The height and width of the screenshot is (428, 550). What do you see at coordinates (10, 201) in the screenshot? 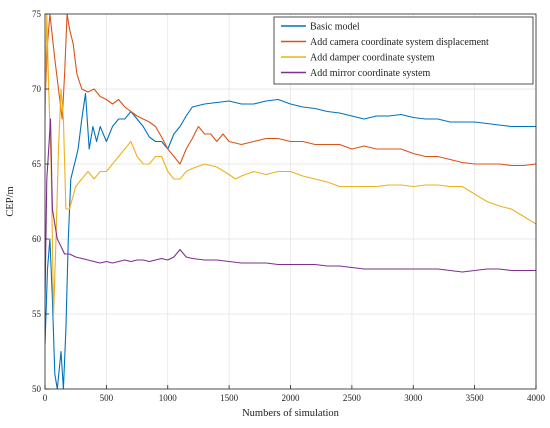
I see `y-axis-label: CEP/m` at bounding box center [10, 201].